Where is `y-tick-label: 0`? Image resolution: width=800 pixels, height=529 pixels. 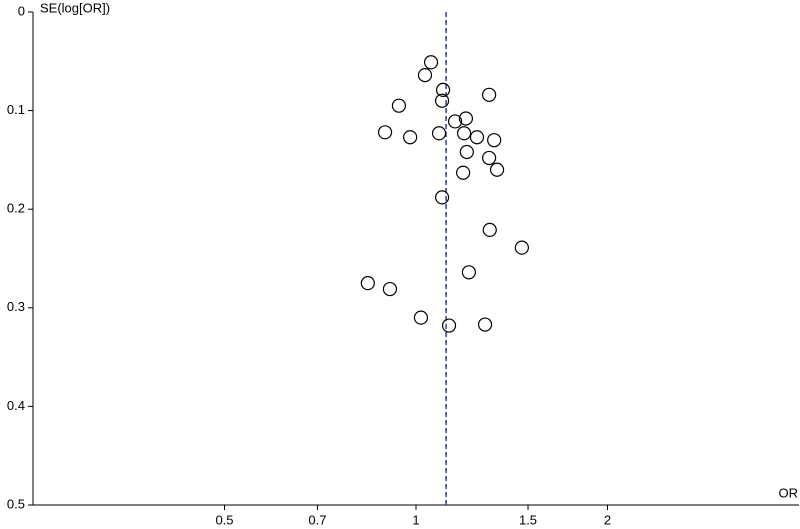 y-tick-label: 0 is located at coordinates (21, 10).